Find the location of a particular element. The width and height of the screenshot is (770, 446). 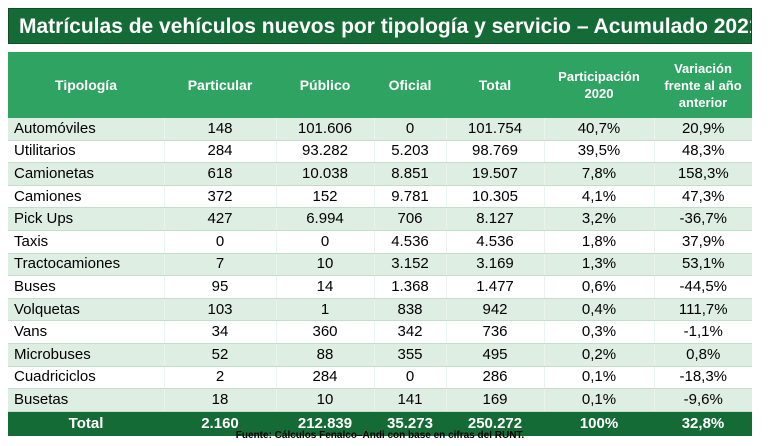

cell-total: 736 is located at coordinates (494, 332).